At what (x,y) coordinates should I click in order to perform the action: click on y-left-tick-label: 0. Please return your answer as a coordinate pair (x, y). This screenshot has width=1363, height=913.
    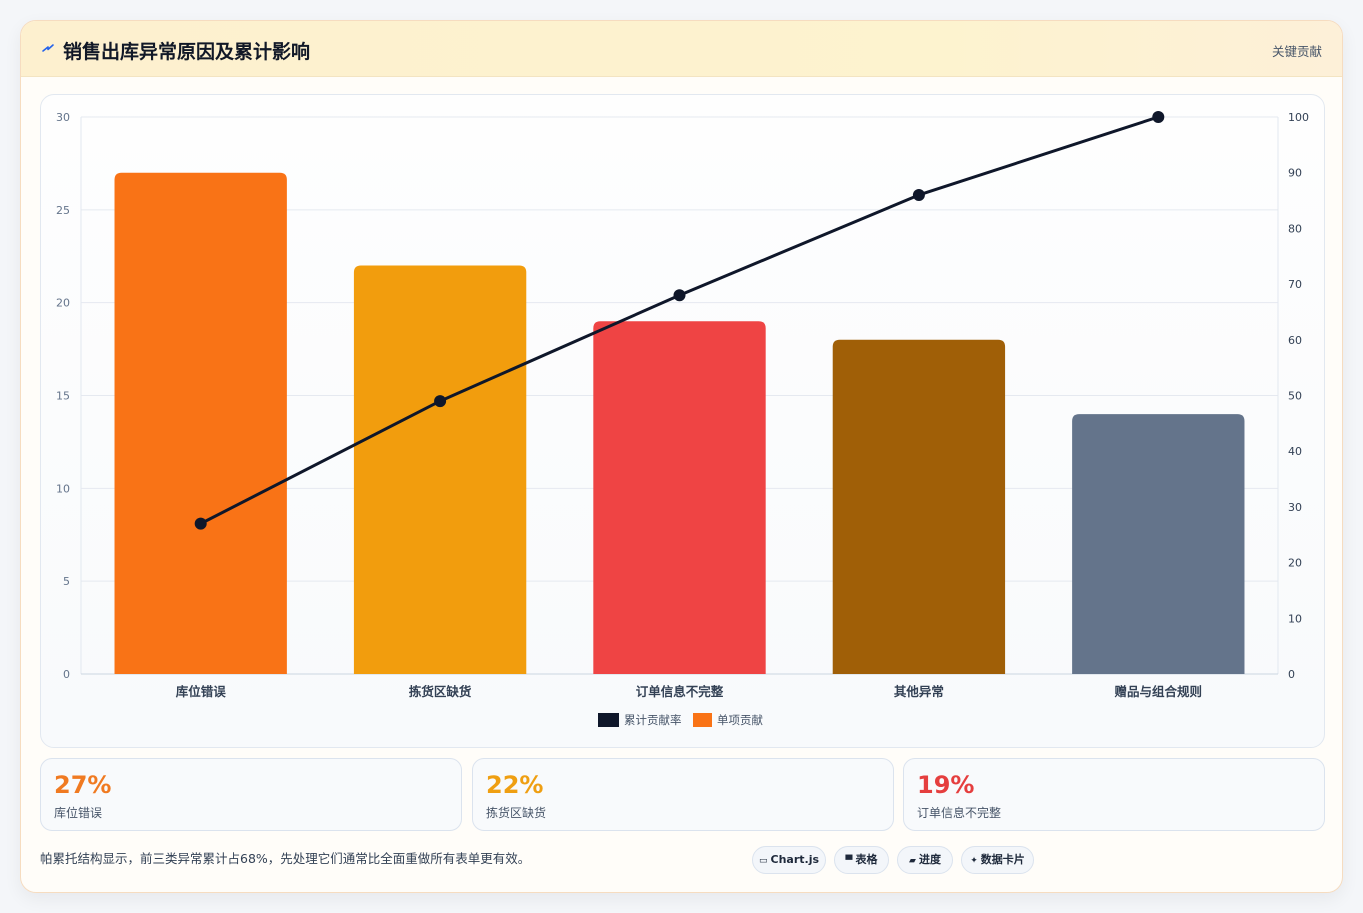
    Looking at the image, I should click on (66, 674).